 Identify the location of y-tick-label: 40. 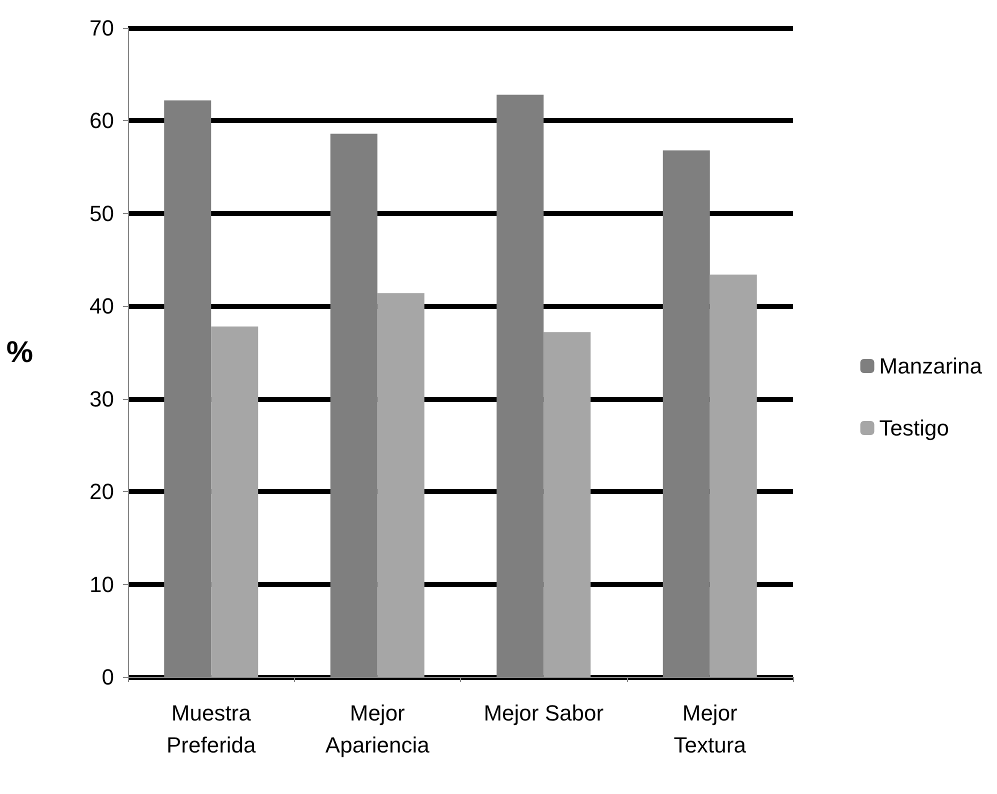
(102, 306).